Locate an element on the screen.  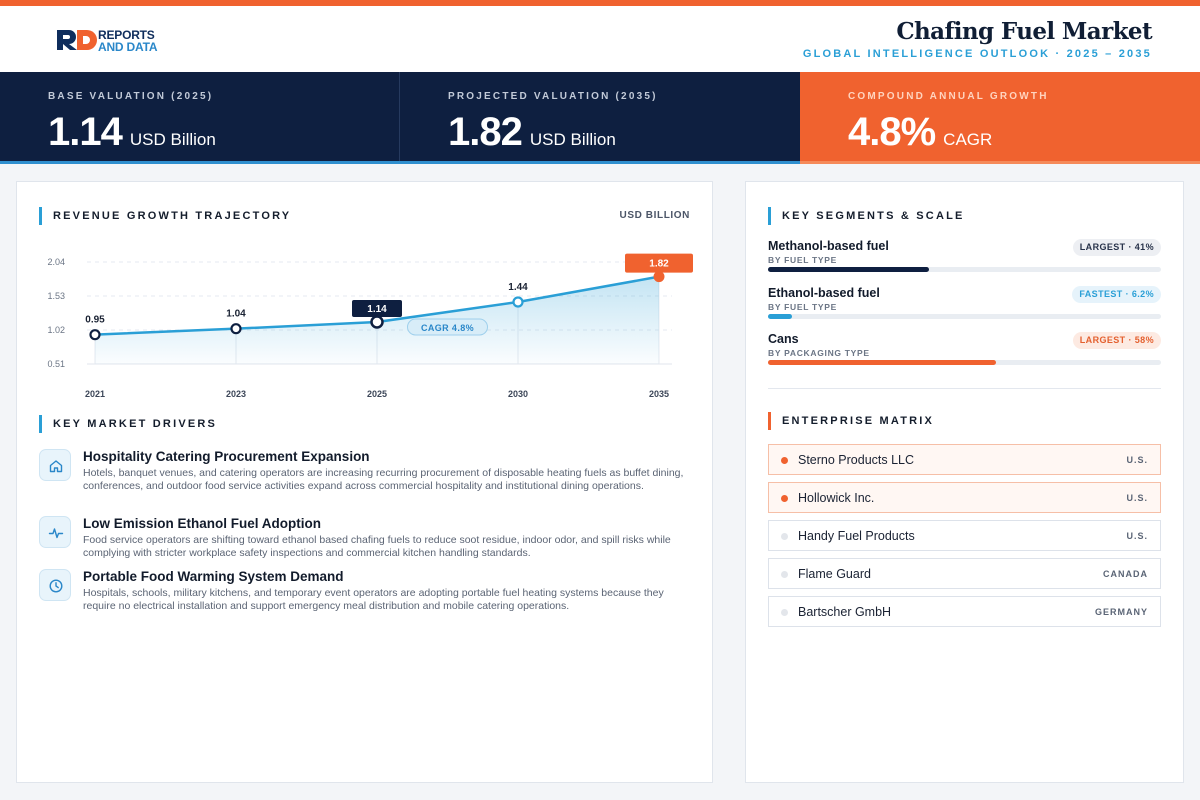
kpi-divider is located at coordinates (399, 116).